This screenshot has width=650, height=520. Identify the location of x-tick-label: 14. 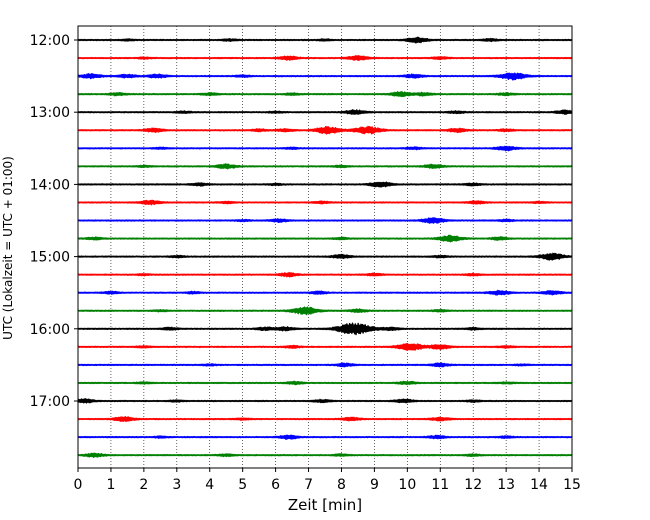
(539, 485).